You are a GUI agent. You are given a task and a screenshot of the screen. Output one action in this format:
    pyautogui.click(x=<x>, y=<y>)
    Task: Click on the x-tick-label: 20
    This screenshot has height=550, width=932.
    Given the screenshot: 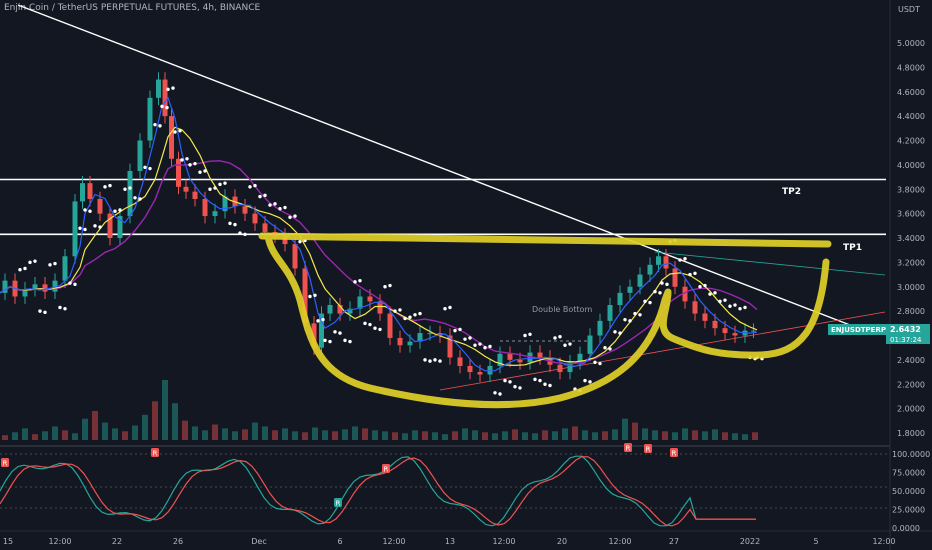 What is the action you would take?
    pyautogui.click(x=562, y=541)
    